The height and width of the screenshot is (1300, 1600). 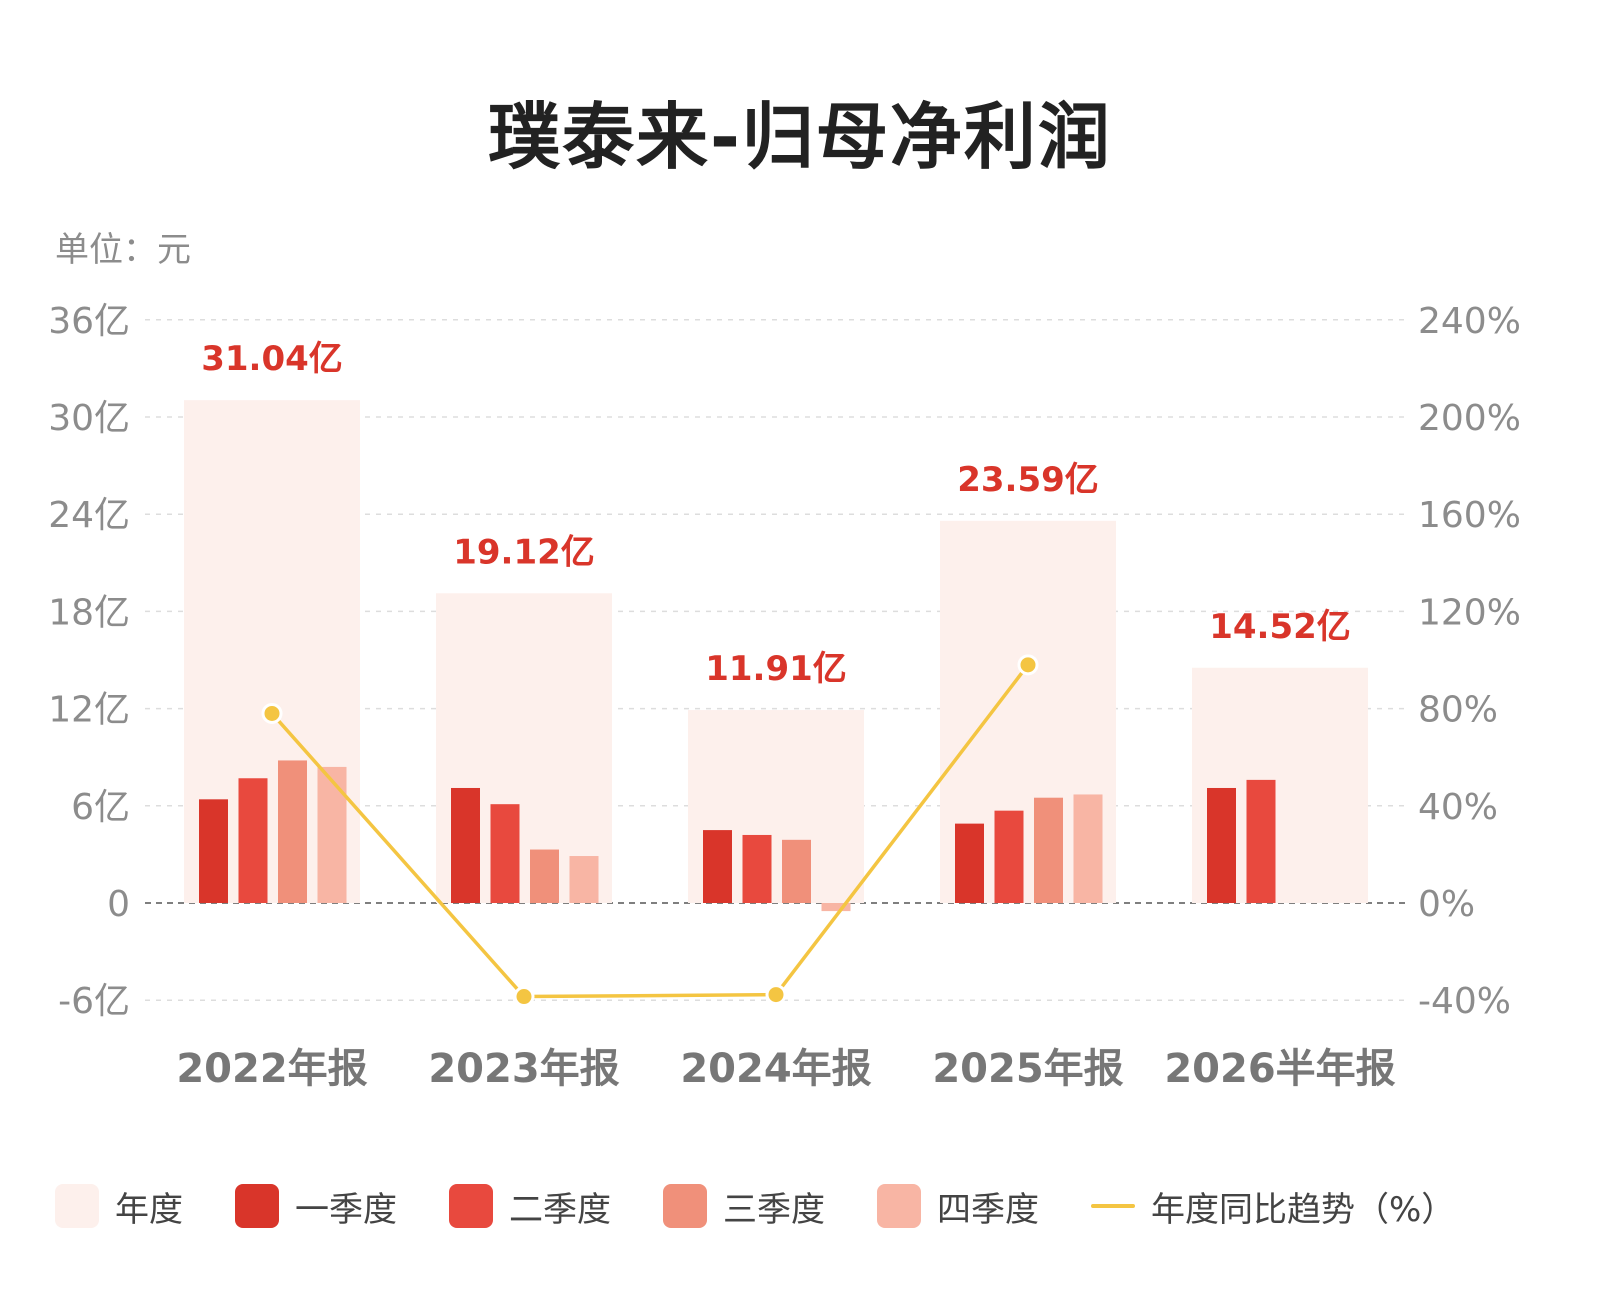 What do you see at coordinates (1279, 1069) in the screenshot?
I see `x-category-label: 2026半年报` at bounding box center [1279, 1069].